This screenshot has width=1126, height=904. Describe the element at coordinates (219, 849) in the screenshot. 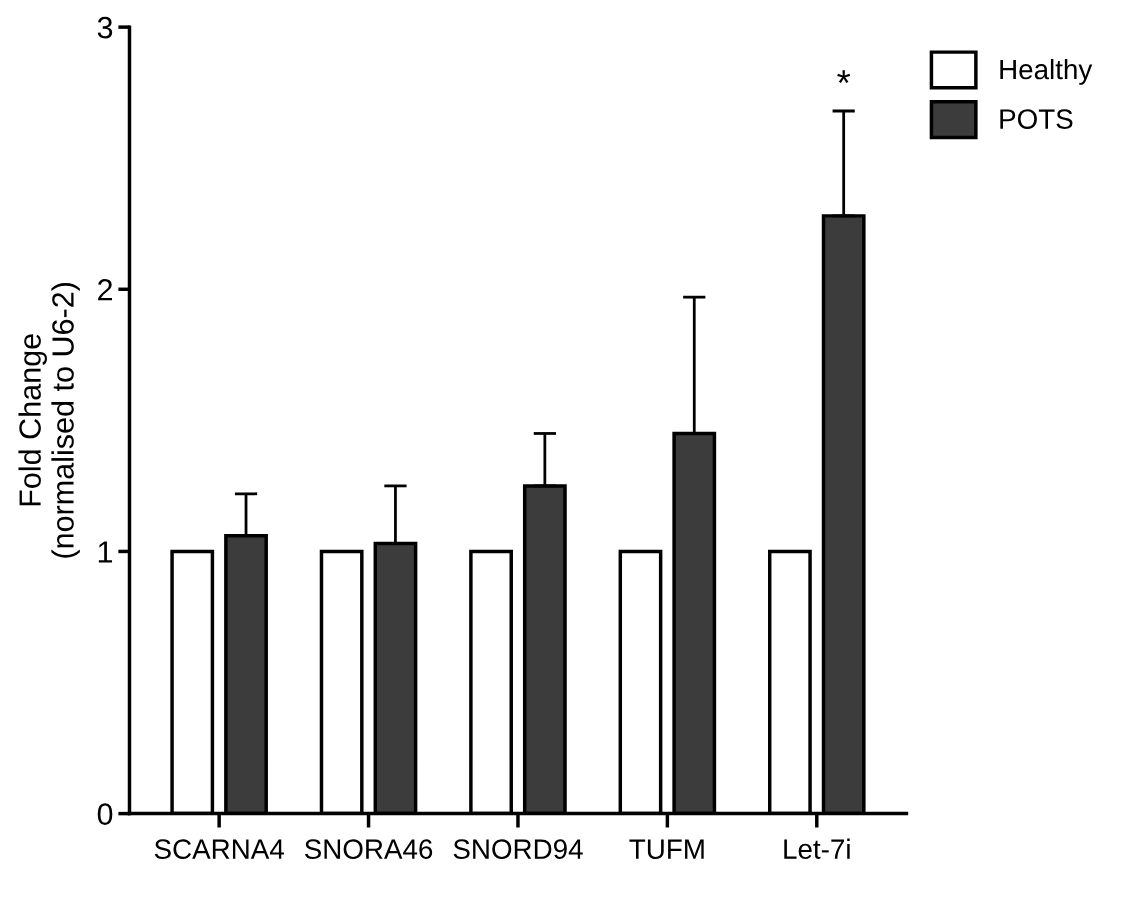

I see `x-tick-label: SCARNA4` at that location.